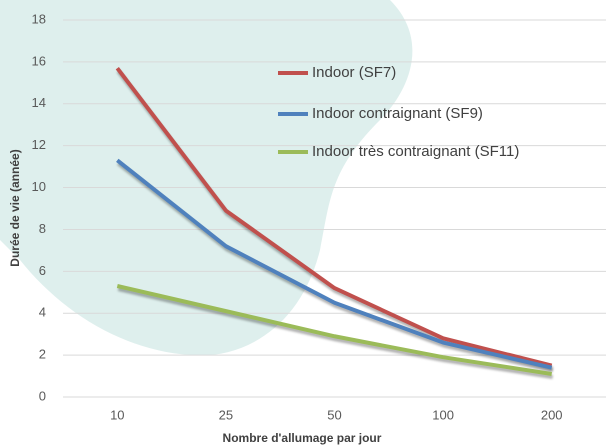 Image resolution: width=608 pixels, height=447 pixels. I want to click on y-tick-label: 6, so click(42, 270).